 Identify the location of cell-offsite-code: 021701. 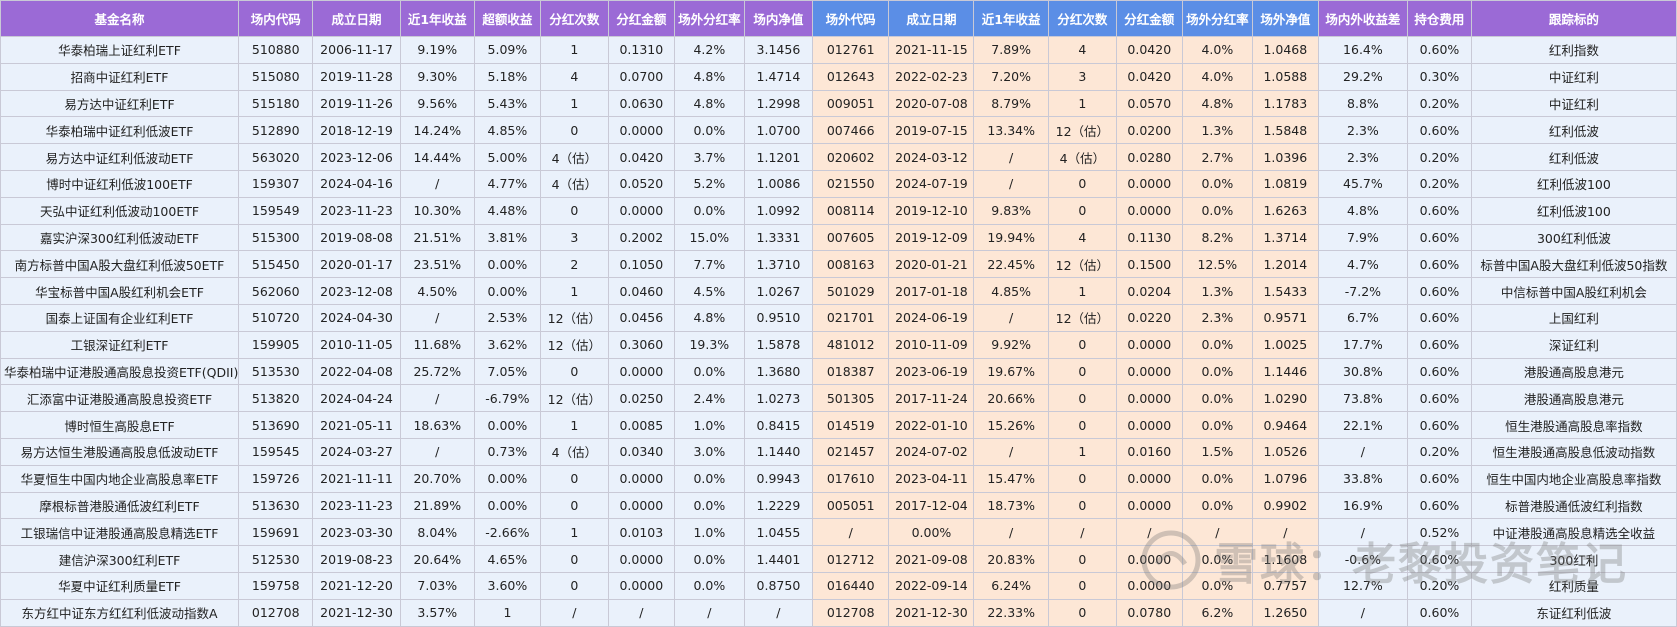
(850, 317).